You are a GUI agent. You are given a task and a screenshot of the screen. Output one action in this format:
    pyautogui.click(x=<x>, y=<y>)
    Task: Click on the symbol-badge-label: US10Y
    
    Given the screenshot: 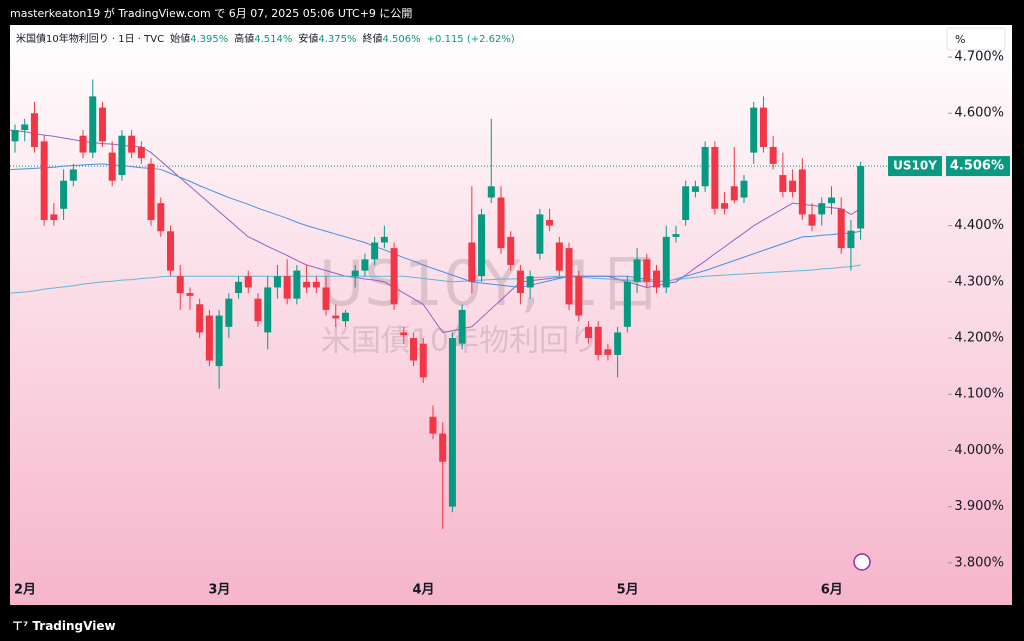 What is the action you would take?
    pyautogui.click(x=915, y=166)
    